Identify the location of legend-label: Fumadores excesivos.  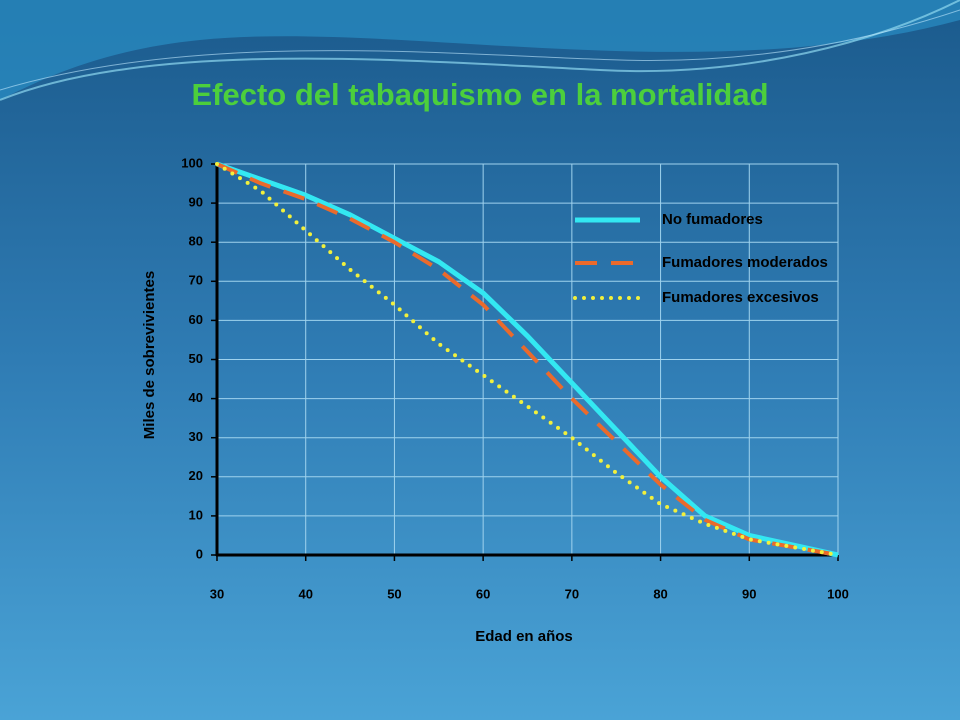
(740, 297).